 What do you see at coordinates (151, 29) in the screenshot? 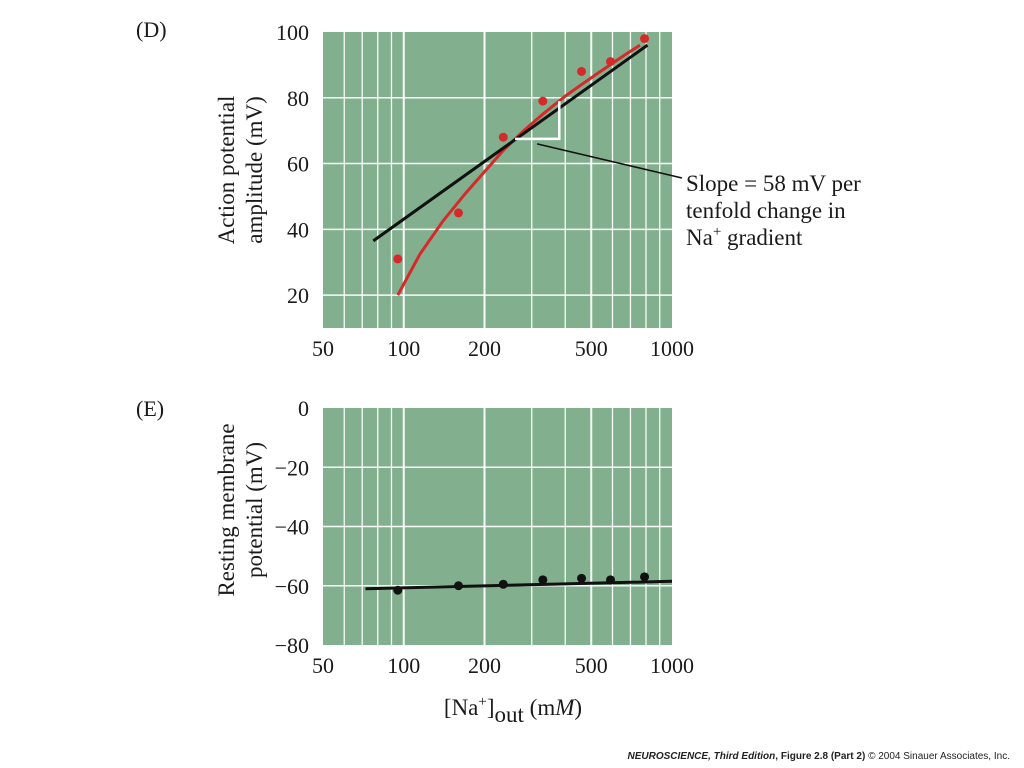
I see `panel-label: (D)` at bounding box center [151, 29].